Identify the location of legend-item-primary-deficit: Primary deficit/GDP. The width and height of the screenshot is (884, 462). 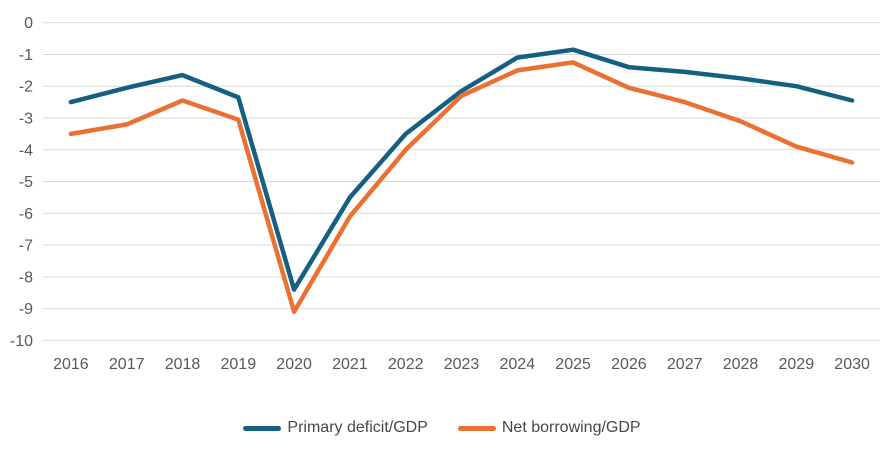
(335, 428).